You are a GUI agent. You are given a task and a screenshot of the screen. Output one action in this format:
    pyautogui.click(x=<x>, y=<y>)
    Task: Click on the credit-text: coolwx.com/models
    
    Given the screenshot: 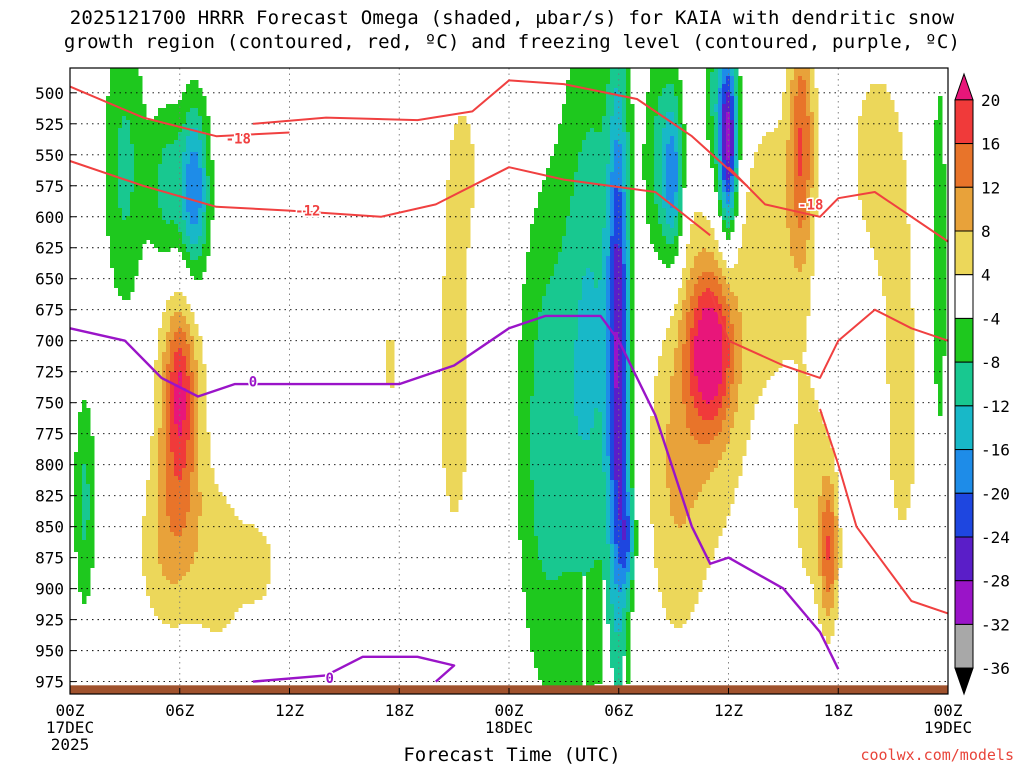 What is the action you would take?
    pyautogui.click(x=937, y=755)
    